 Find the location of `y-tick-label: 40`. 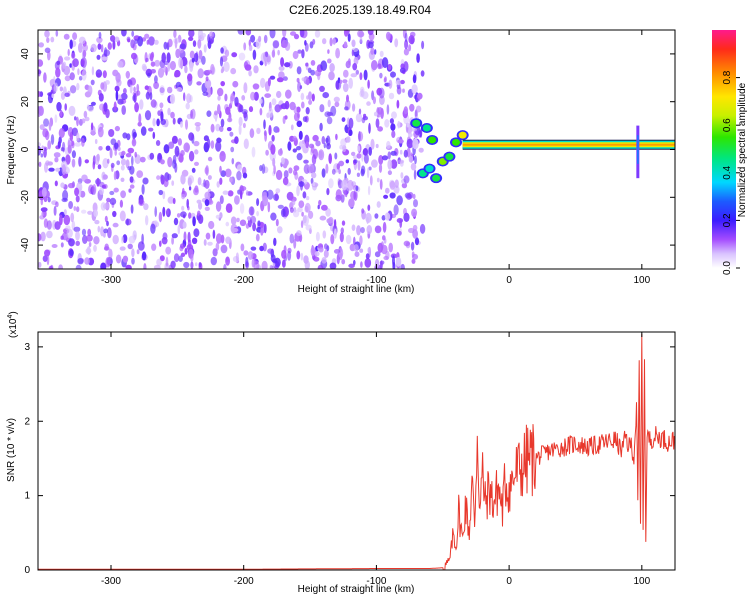

y-tick-label: 40 is located at coordinates (25, 54).